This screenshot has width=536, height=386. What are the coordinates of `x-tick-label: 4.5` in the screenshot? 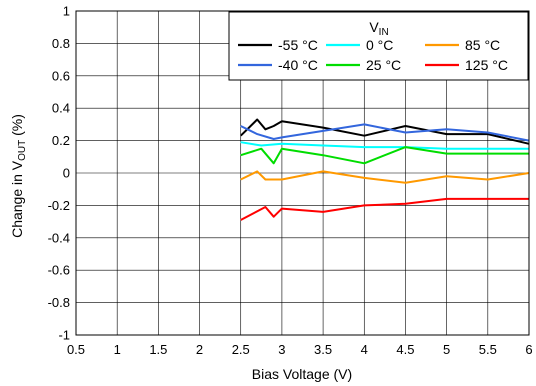 It's located at (405, 349).